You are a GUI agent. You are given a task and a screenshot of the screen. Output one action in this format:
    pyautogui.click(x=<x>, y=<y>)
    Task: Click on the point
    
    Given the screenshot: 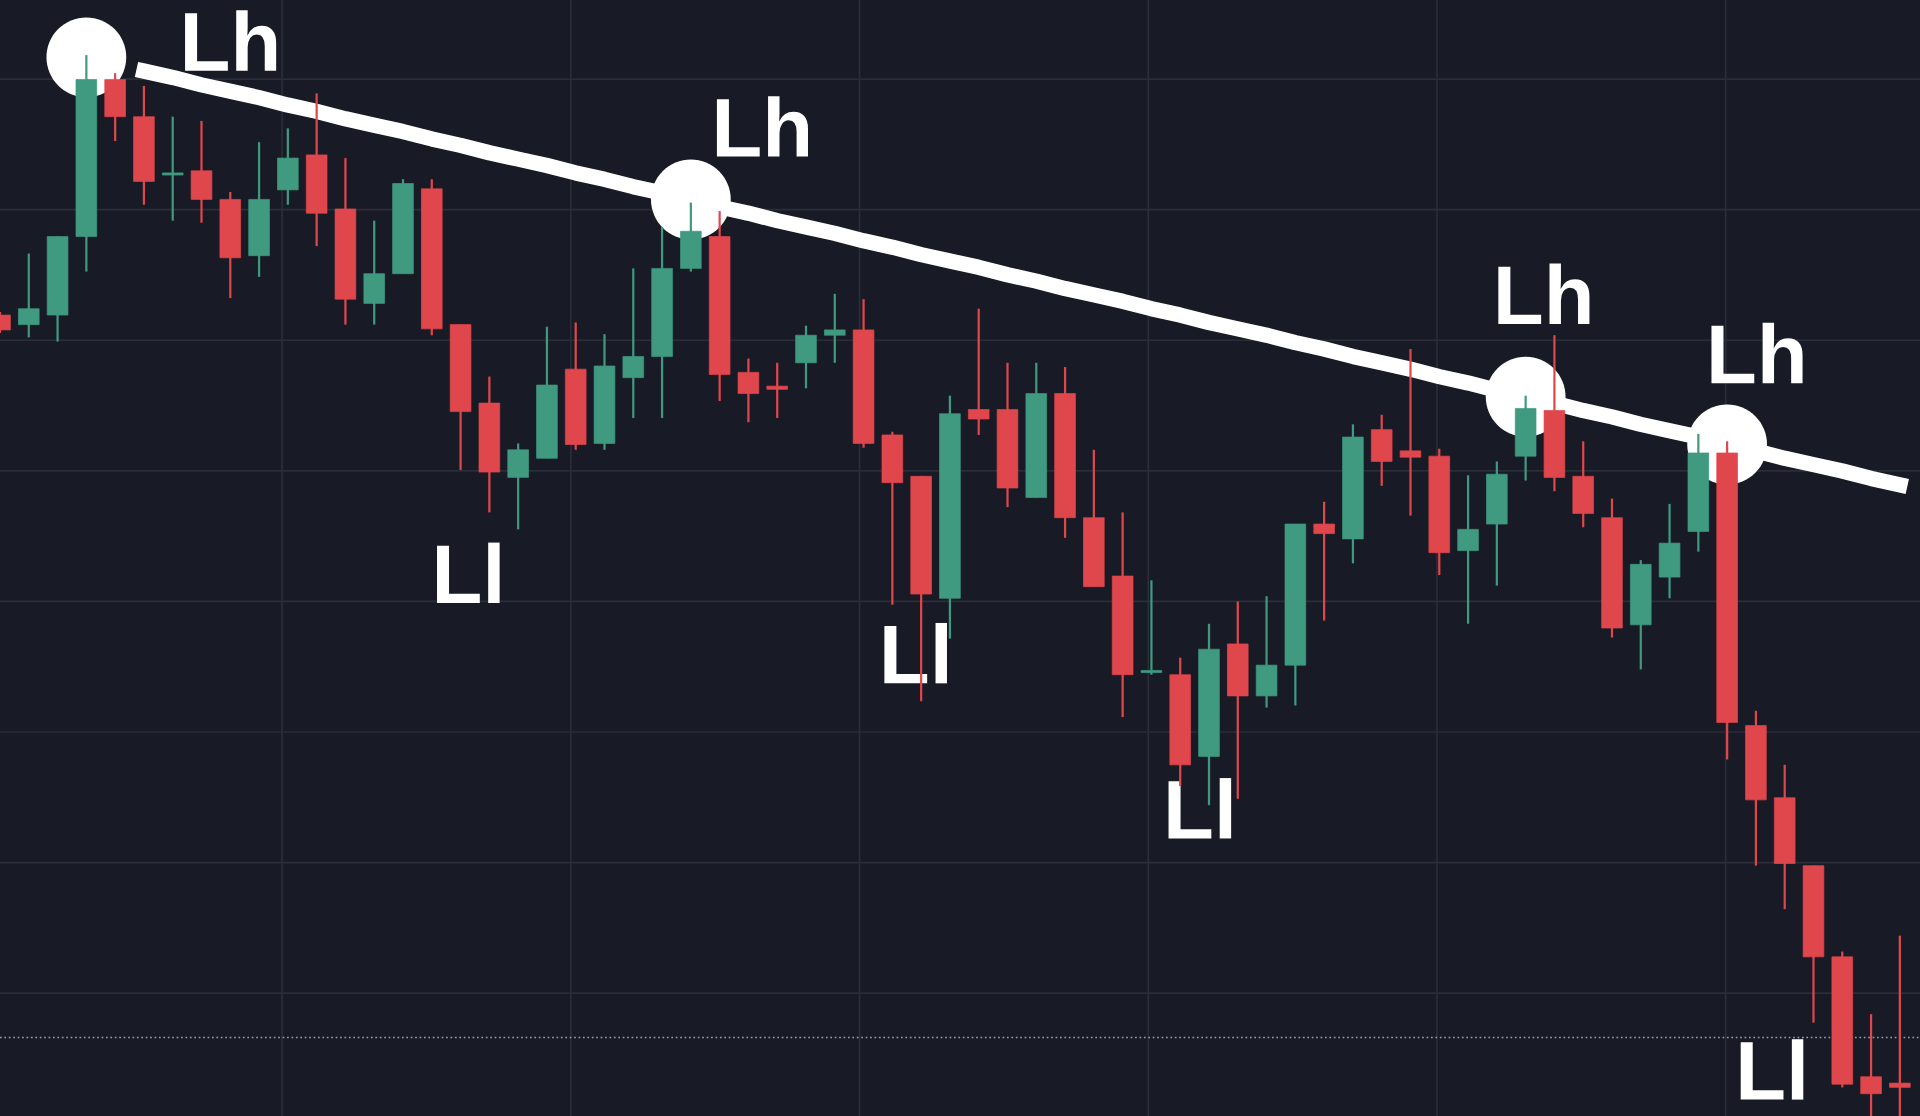 What is the action you would take?
    pyautogui.click(x=690, y=199)
    